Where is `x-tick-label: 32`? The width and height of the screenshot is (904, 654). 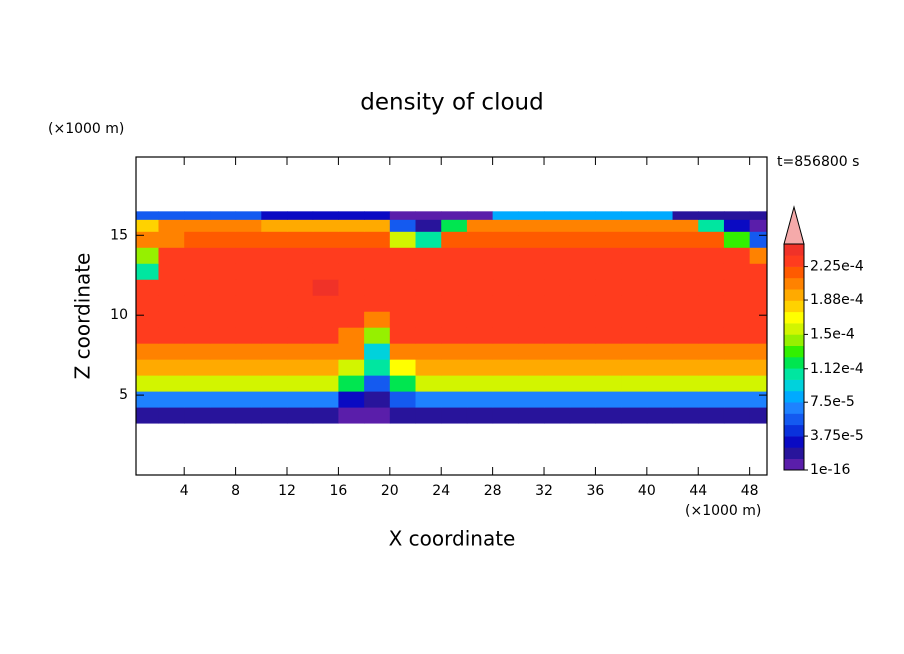 x-tick-label: 32 is located at coordinates (544, 491).